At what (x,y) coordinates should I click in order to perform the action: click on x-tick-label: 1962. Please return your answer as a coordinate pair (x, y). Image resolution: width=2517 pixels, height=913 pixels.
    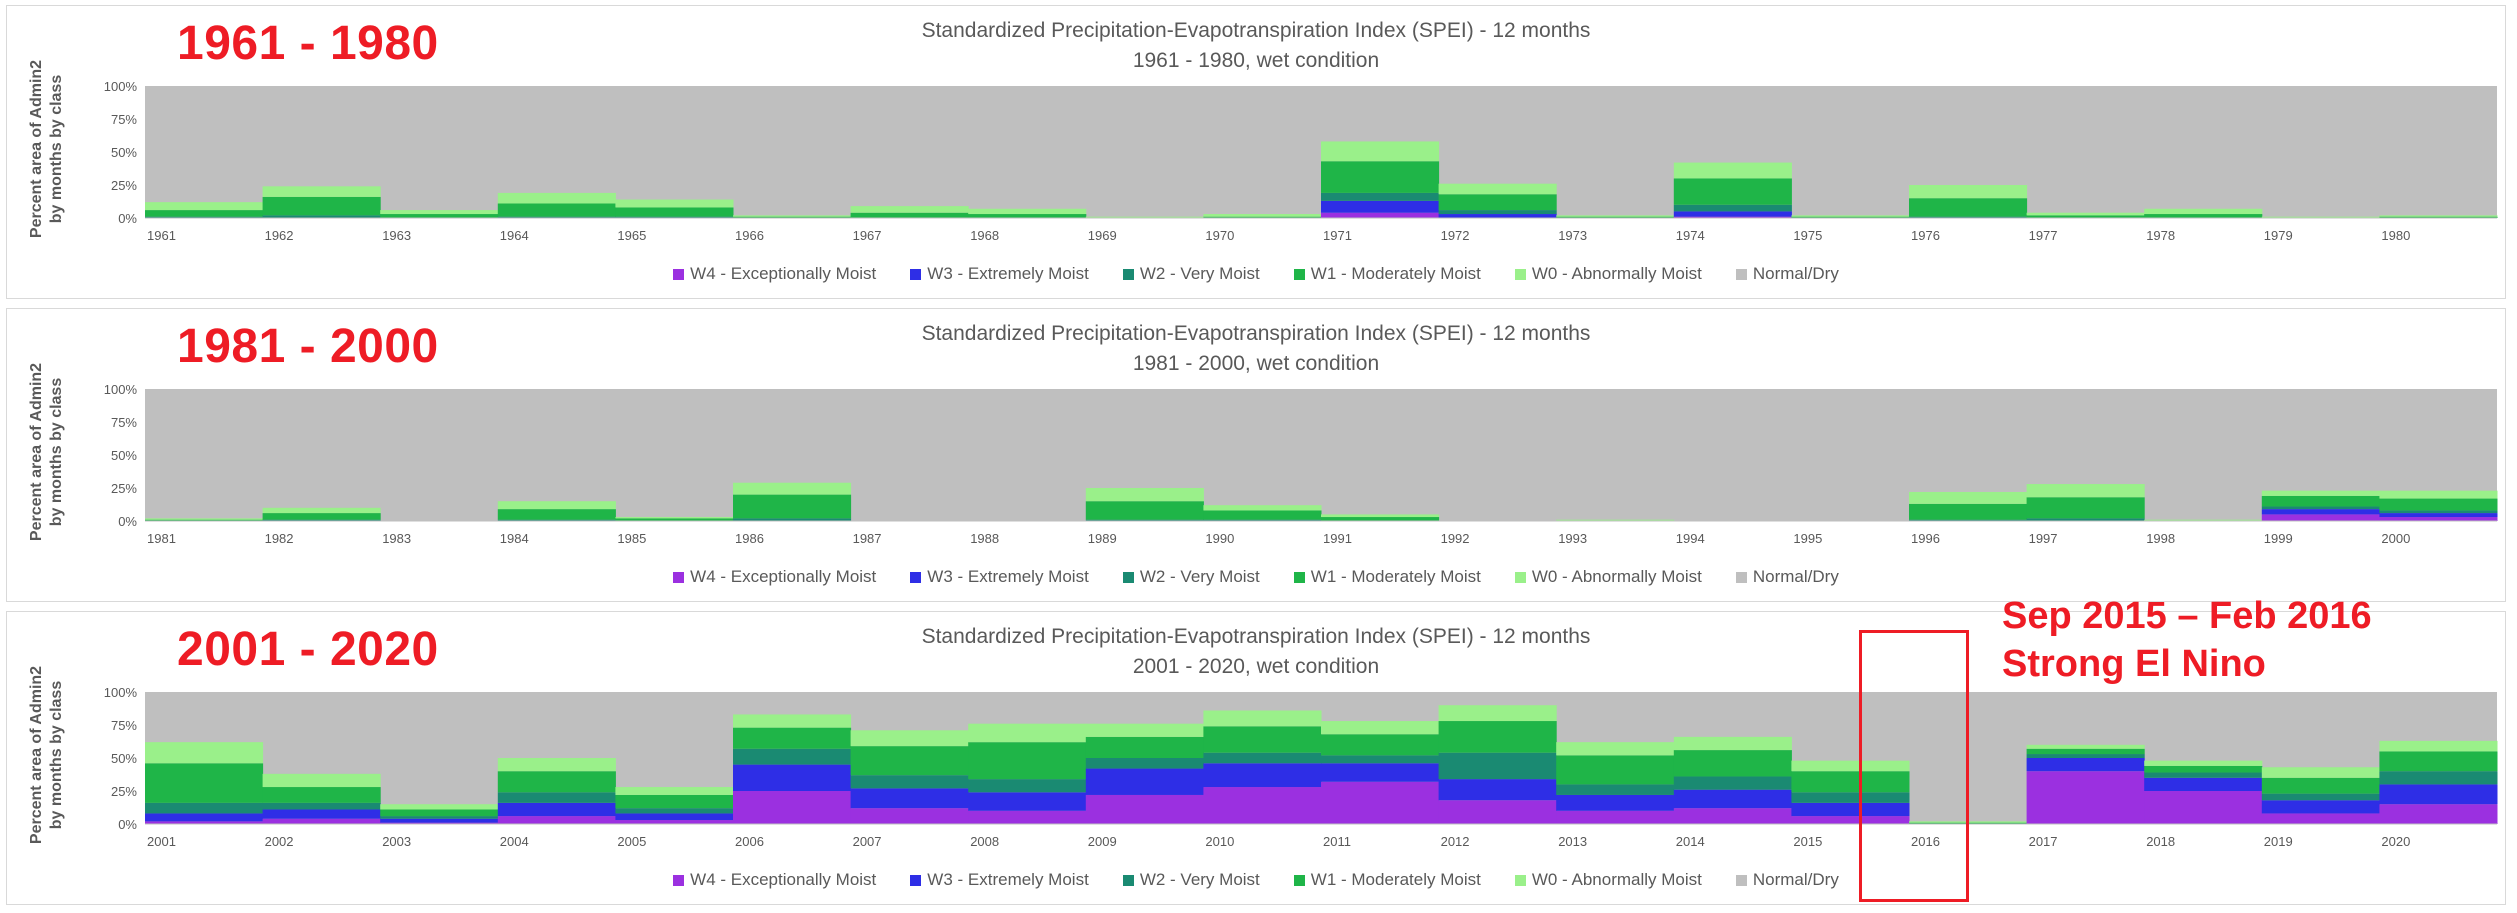
    Looking at the image, I should click on (279, 235).